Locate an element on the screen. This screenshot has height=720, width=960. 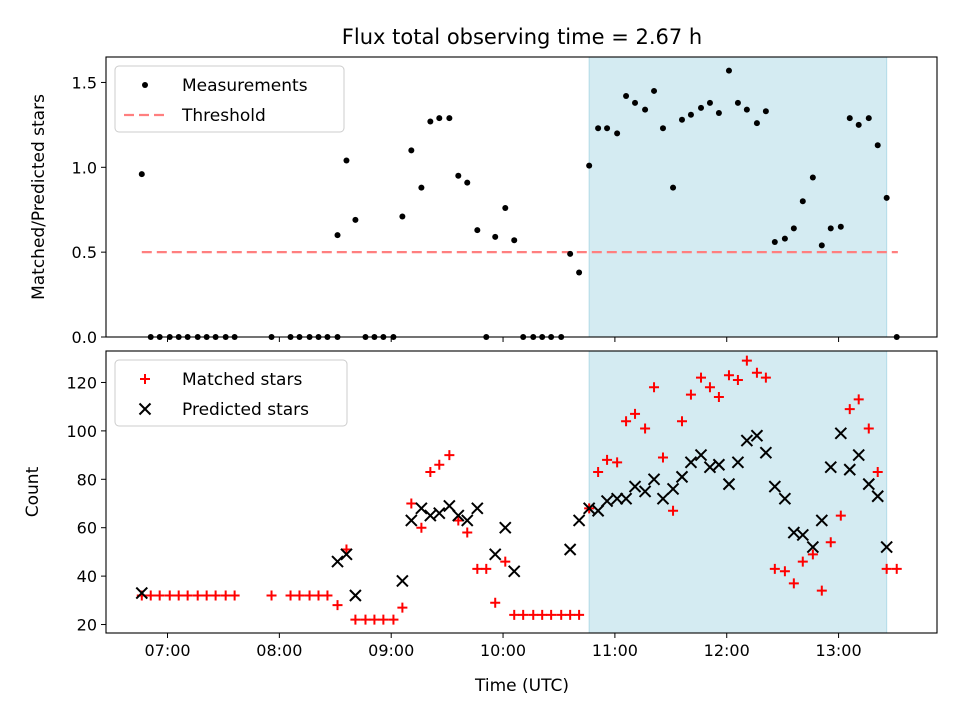
bottom-shaded-span is located at coordinates (738, 492).